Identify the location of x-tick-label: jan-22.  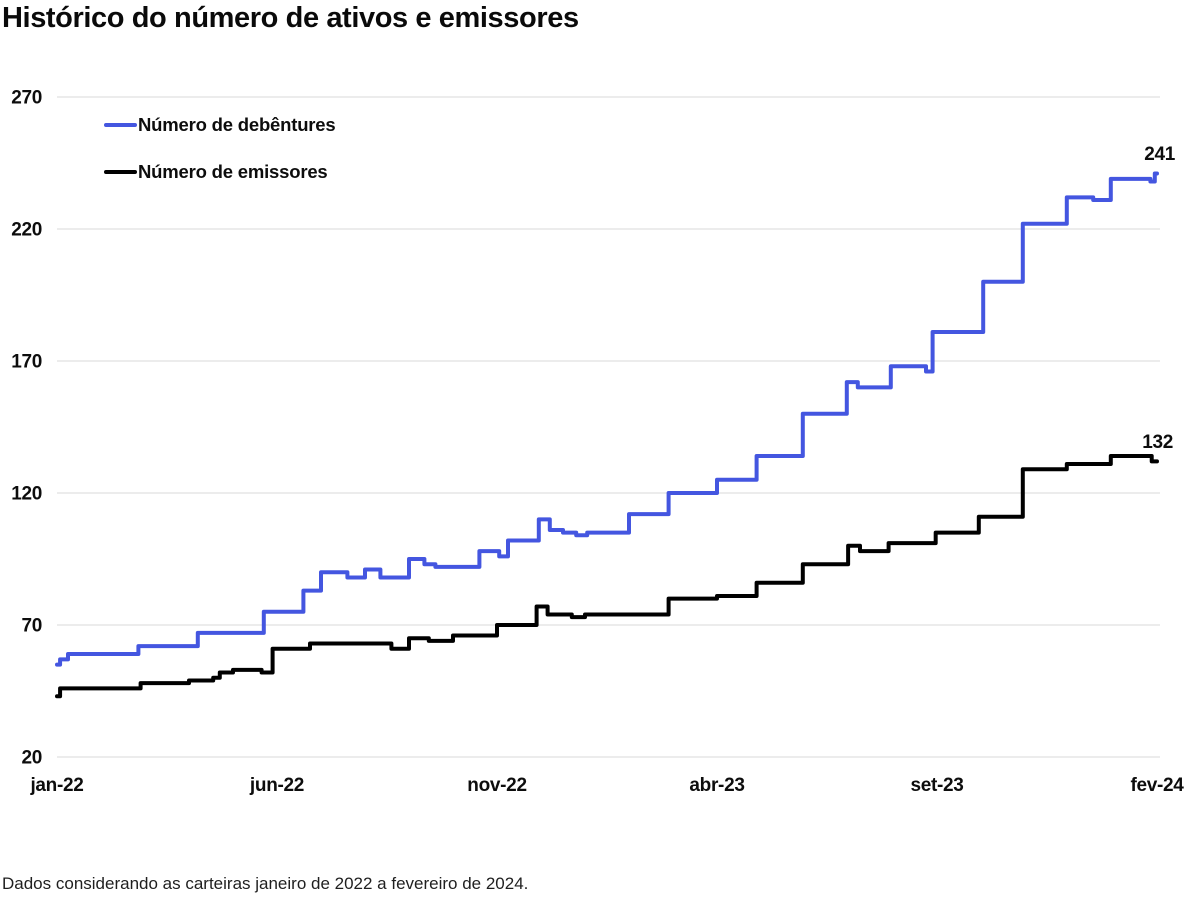
(56, 785).